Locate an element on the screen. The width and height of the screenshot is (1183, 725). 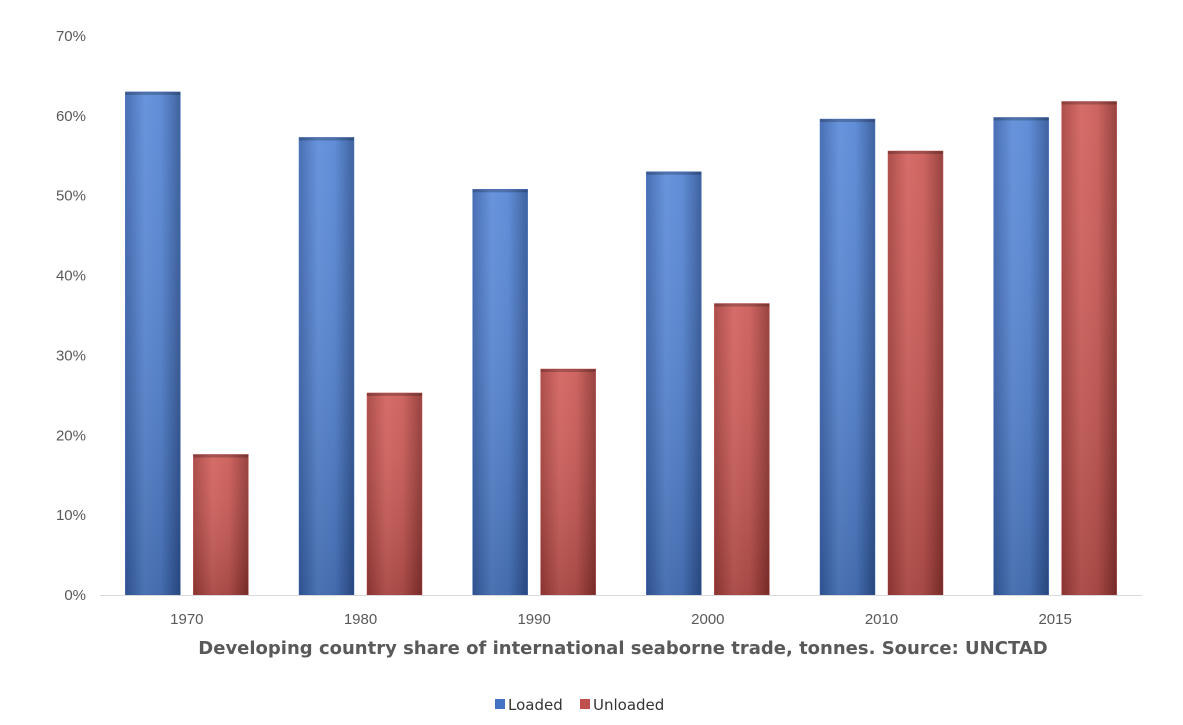
bar-unloaded-1990 is located at coordinates (568, 482).